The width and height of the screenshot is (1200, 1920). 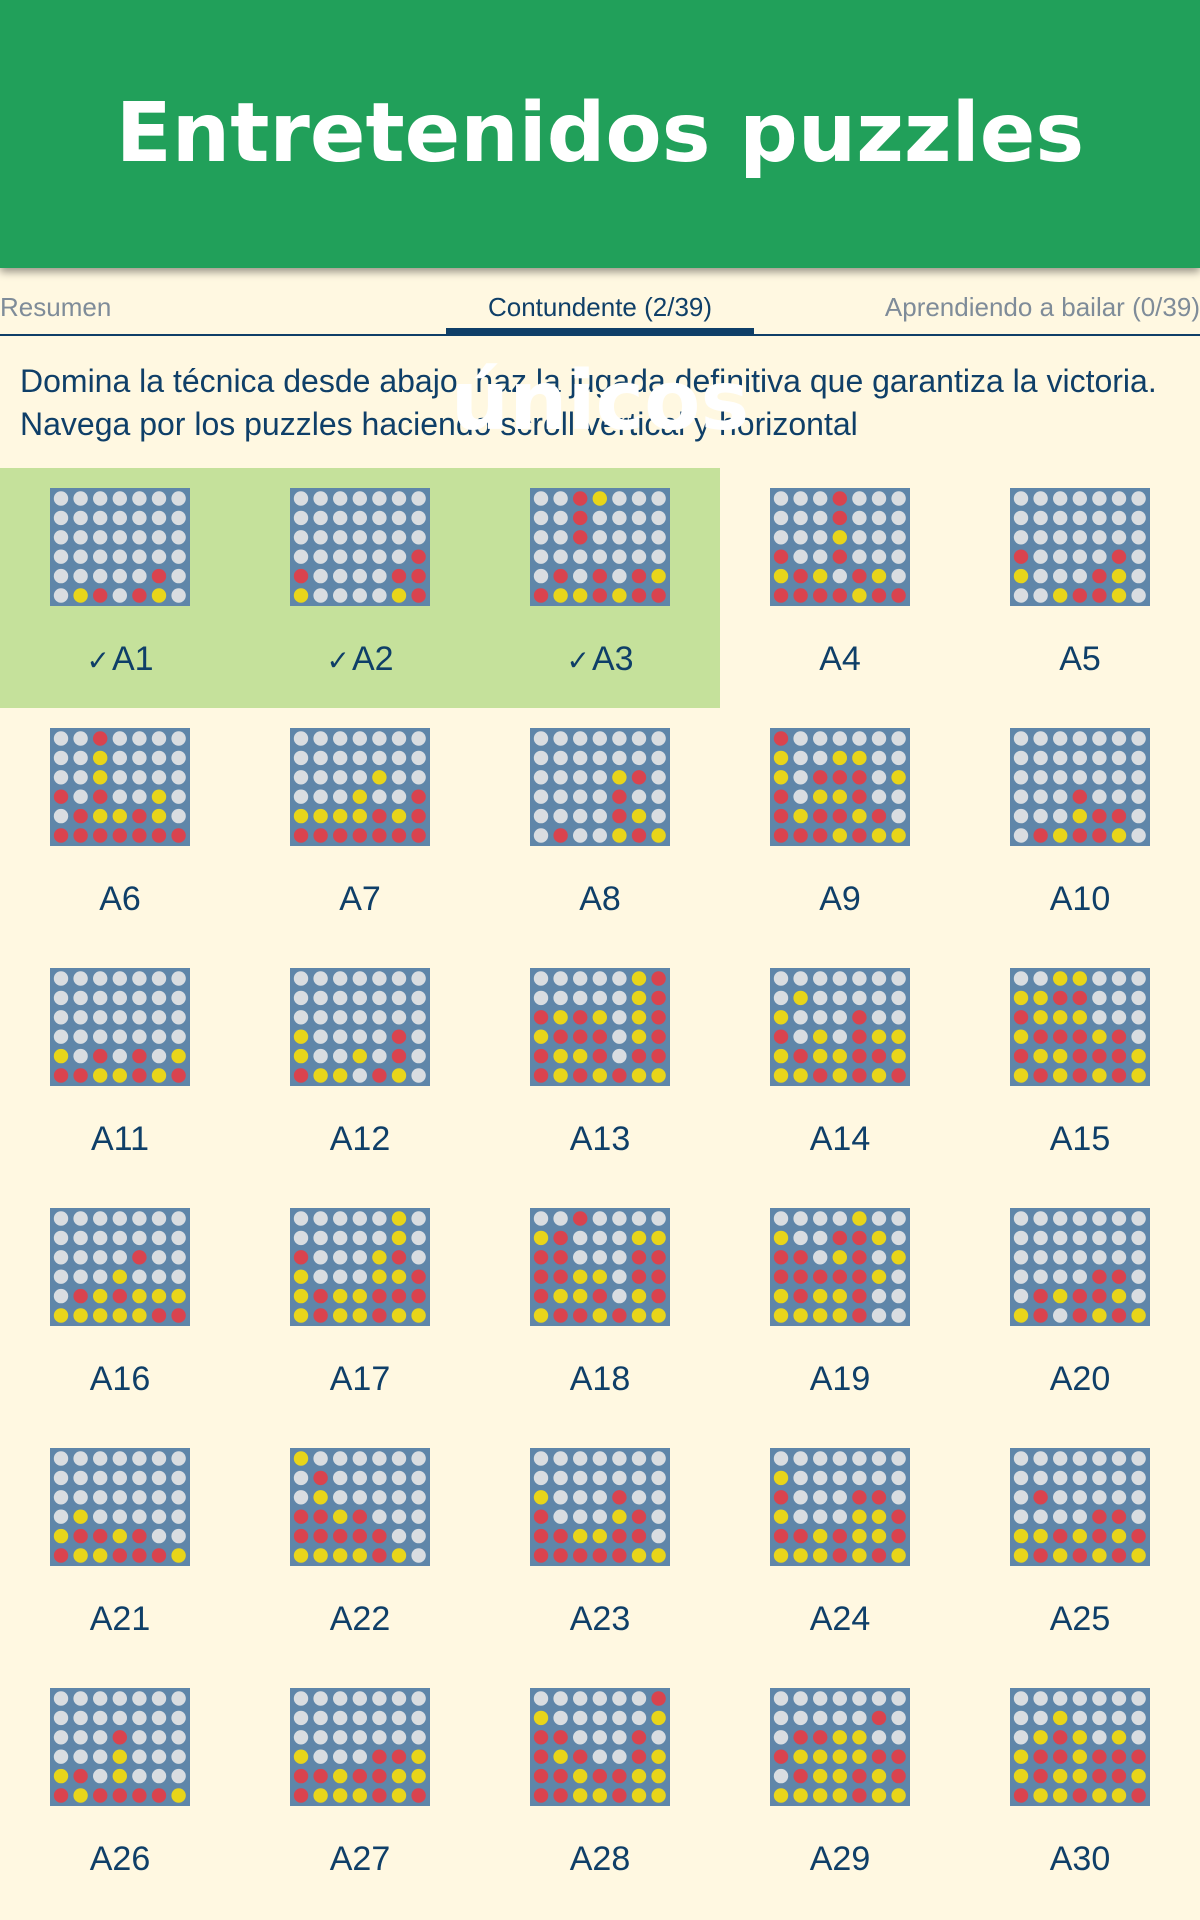 I want to click on puzzle-tile: A15, so click(x=1080, y=1068).